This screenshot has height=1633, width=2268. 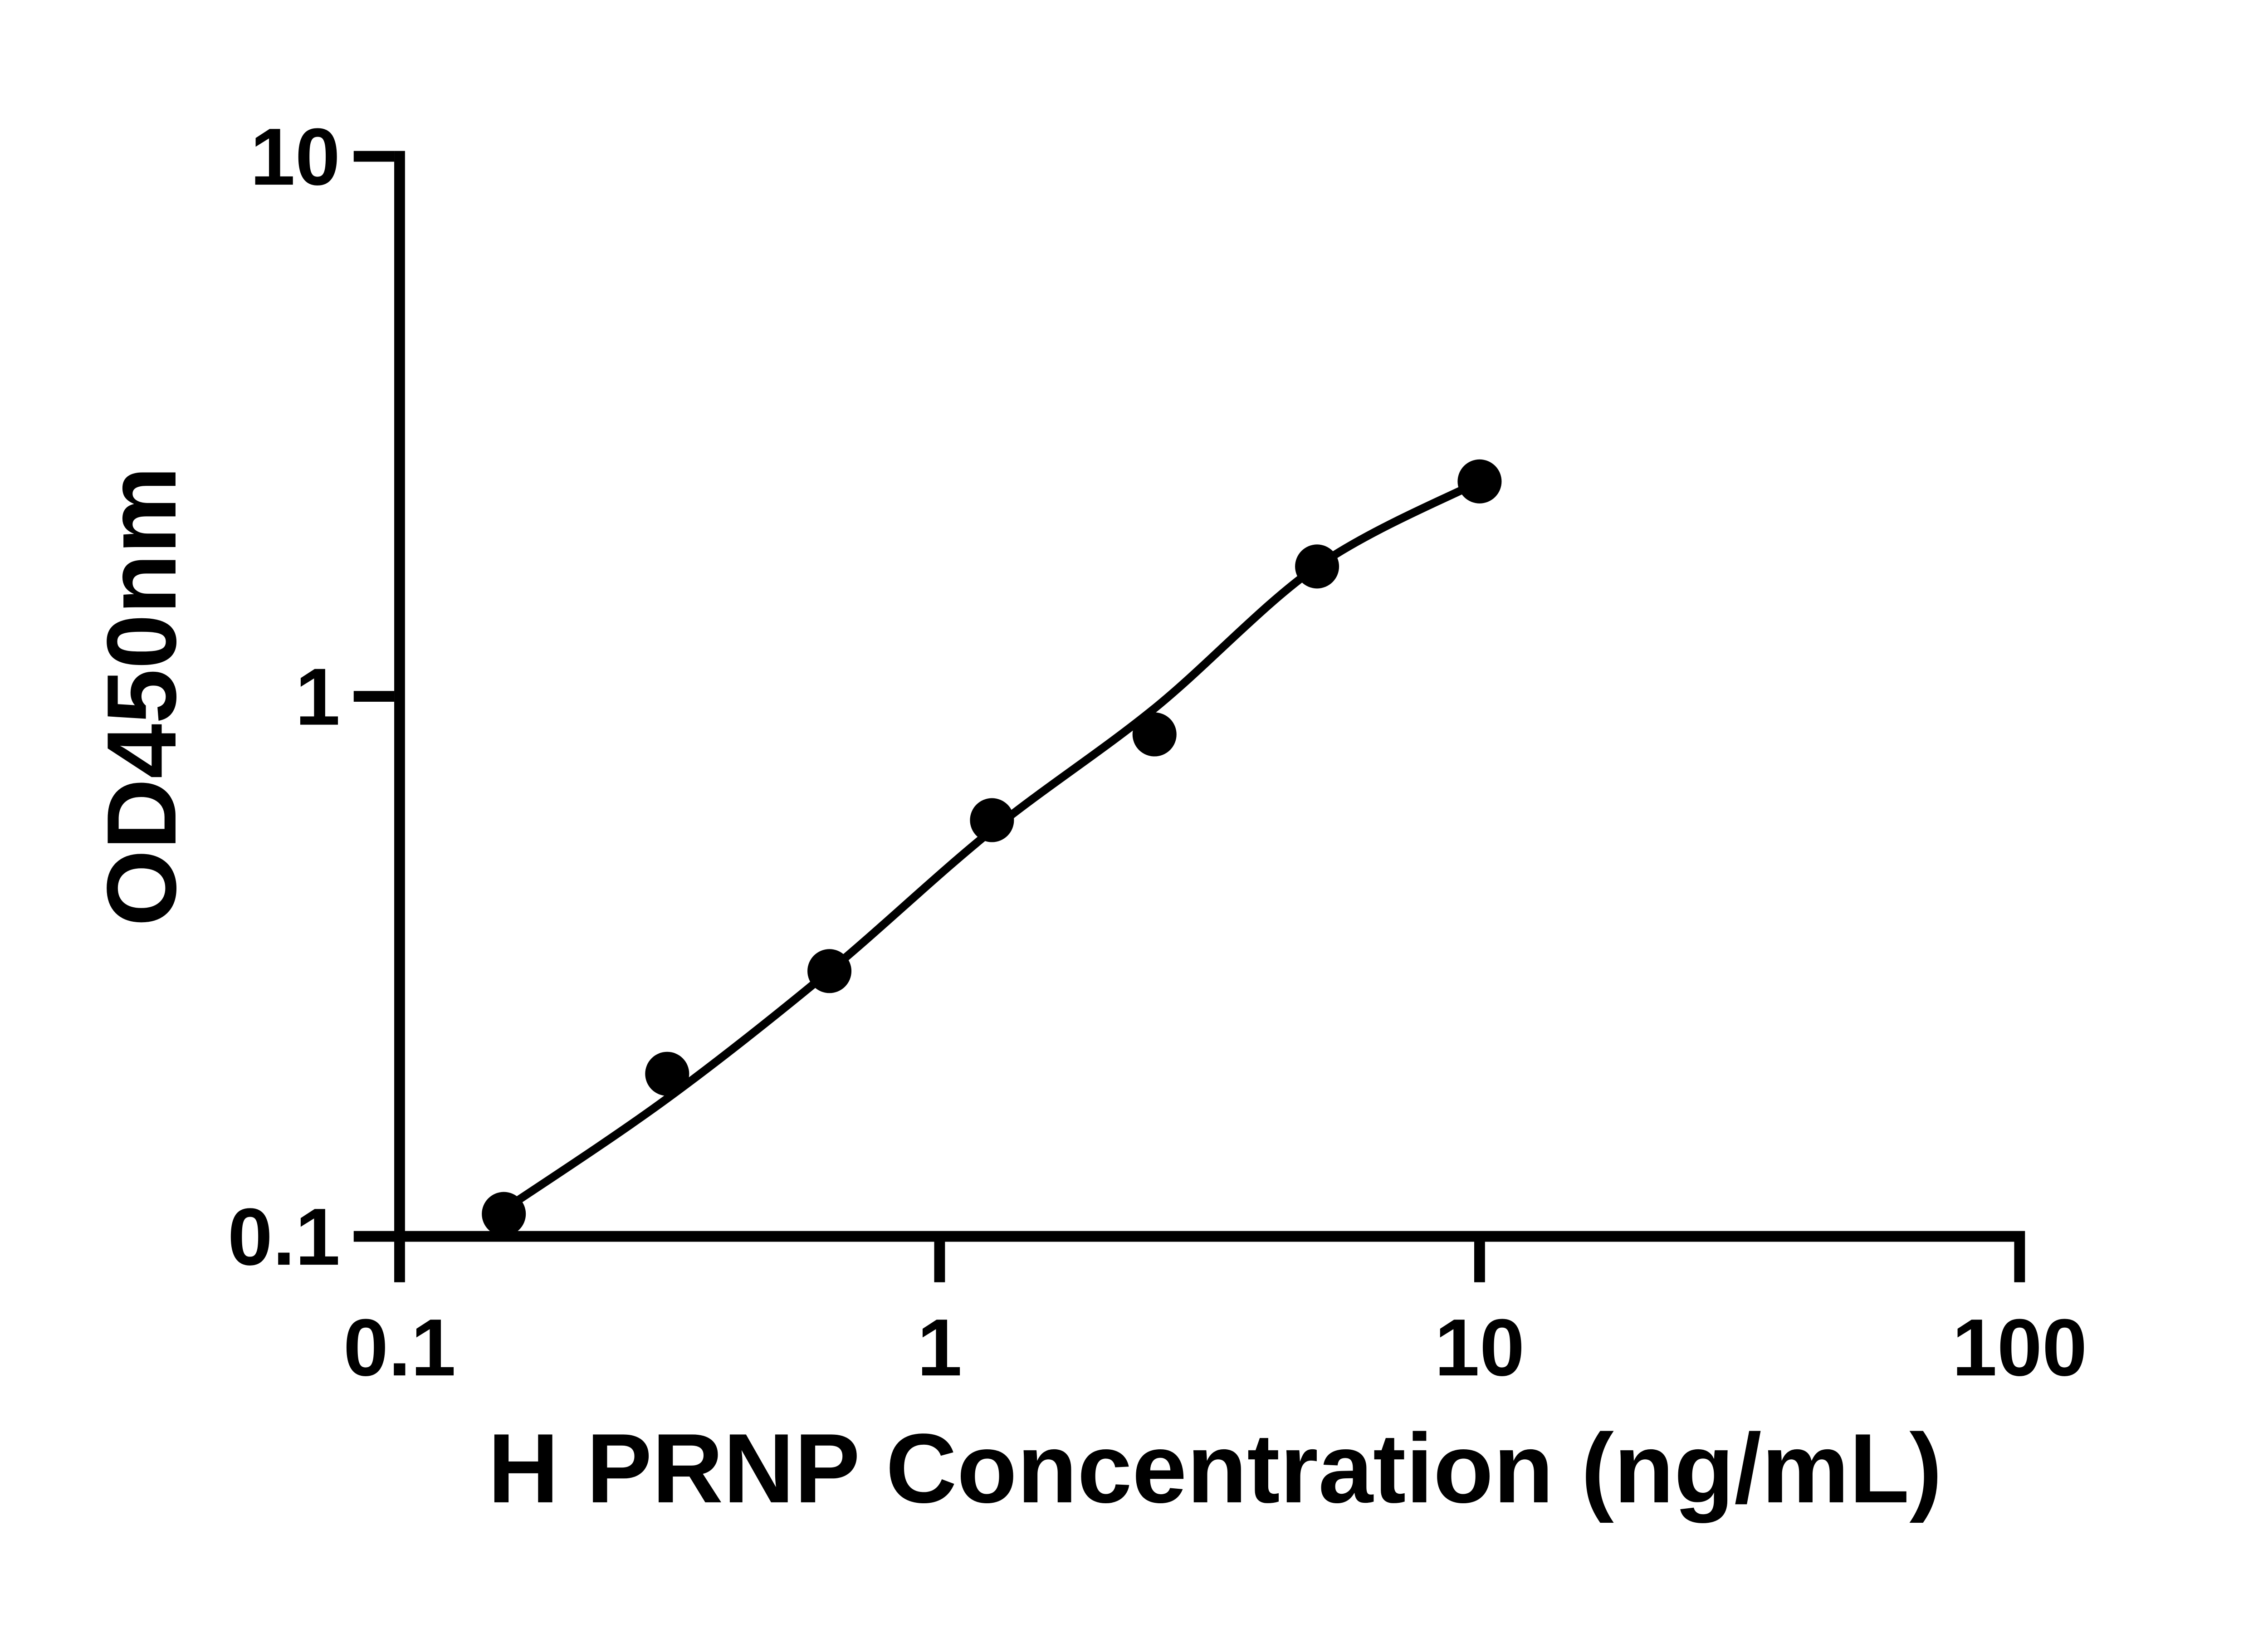 What do you see at coordinates (318, 696) in the screenshot?
I see `y-tick-label: 1` at bounding box center [318, 696].